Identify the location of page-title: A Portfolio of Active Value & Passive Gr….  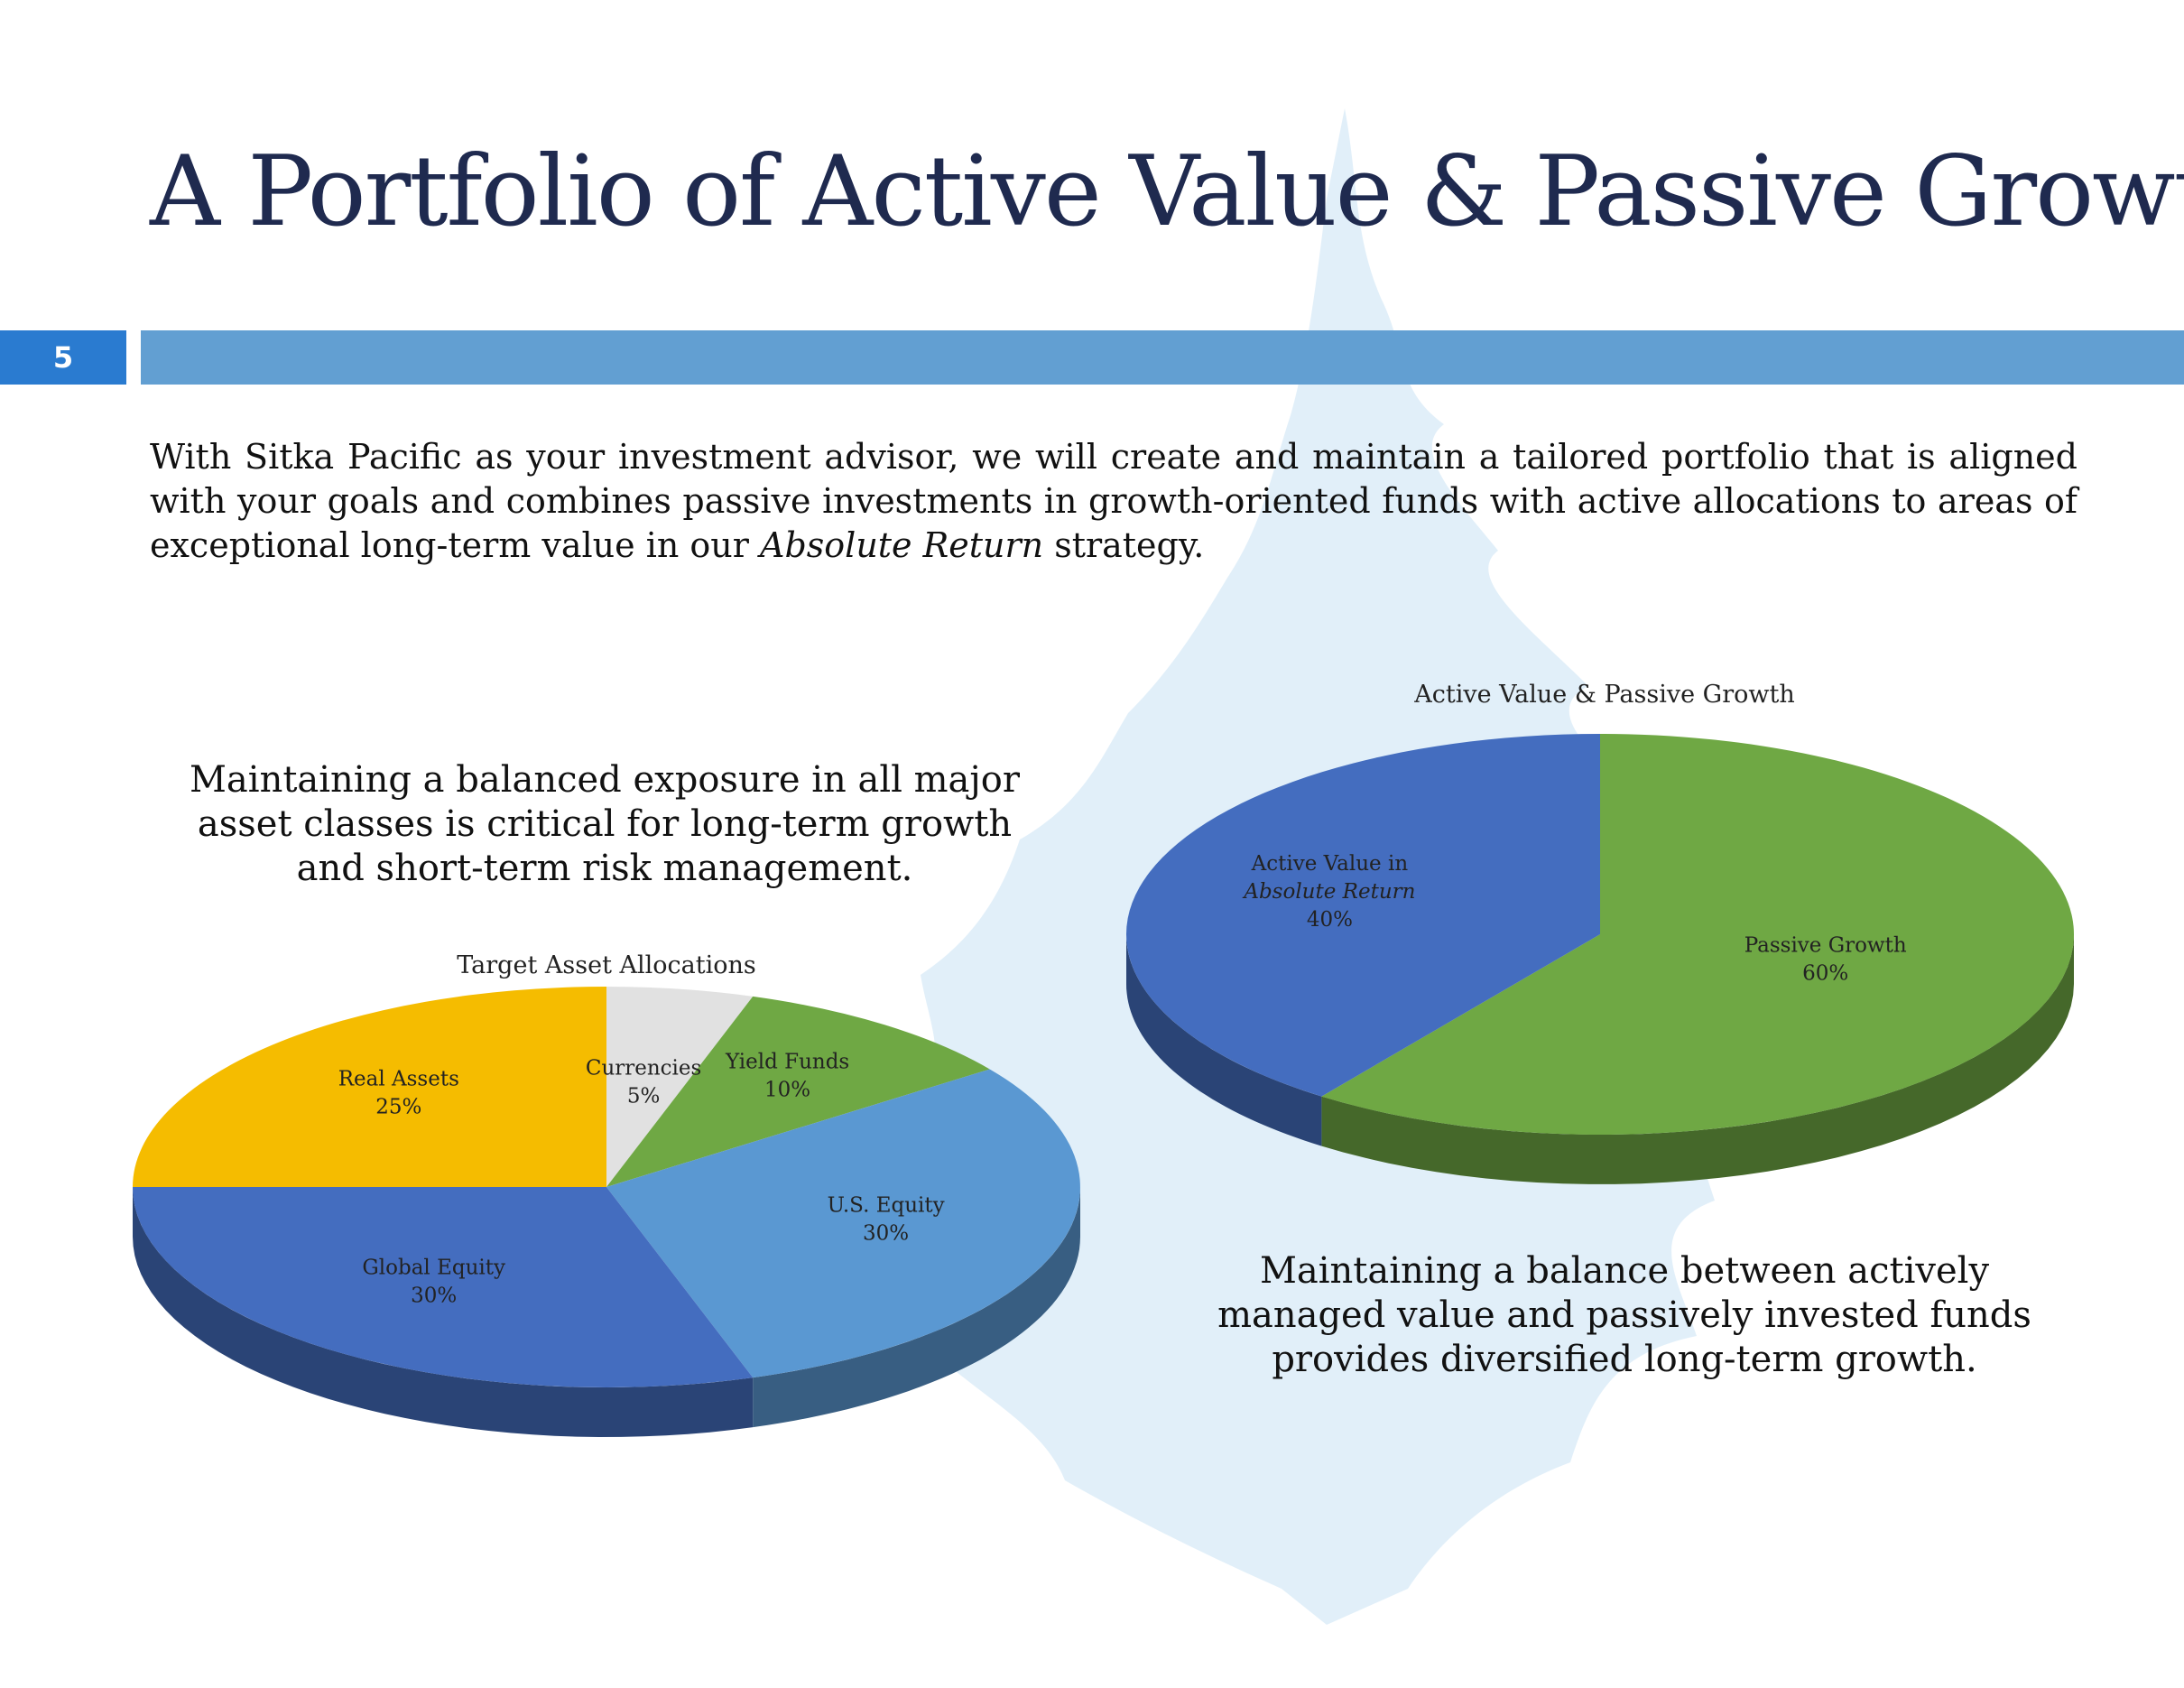
(1167, 192).